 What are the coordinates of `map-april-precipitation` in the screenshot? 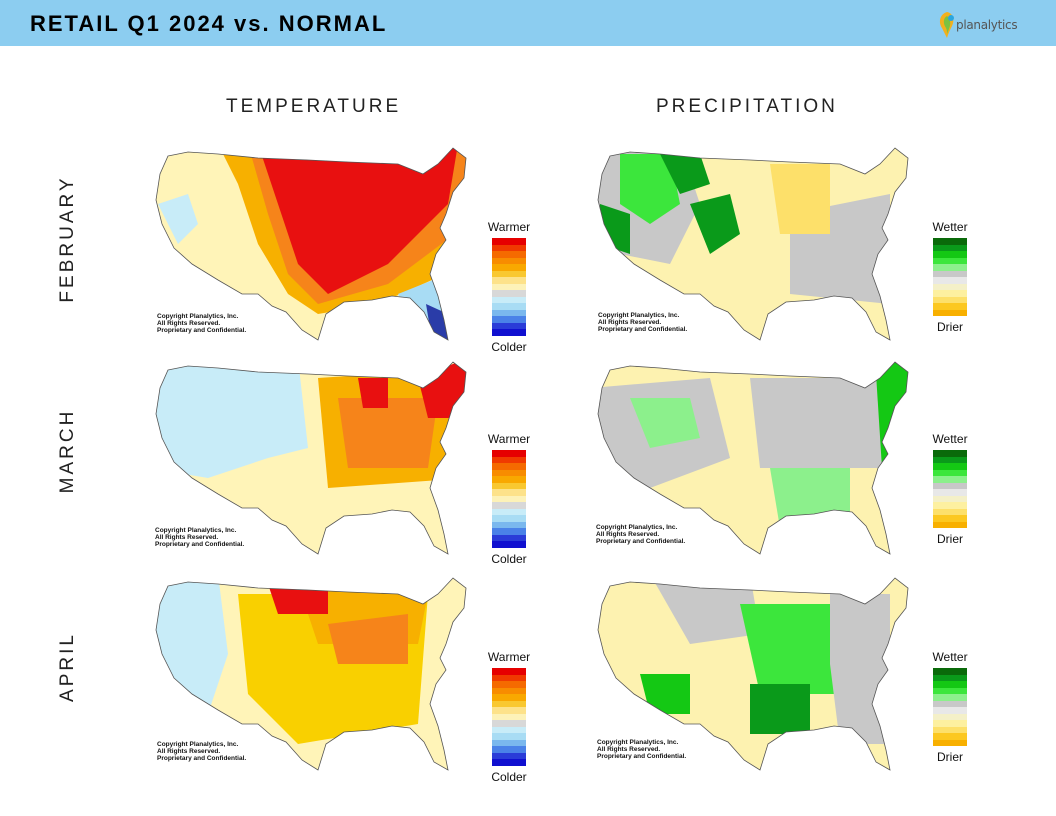 It's located at (753, 674).